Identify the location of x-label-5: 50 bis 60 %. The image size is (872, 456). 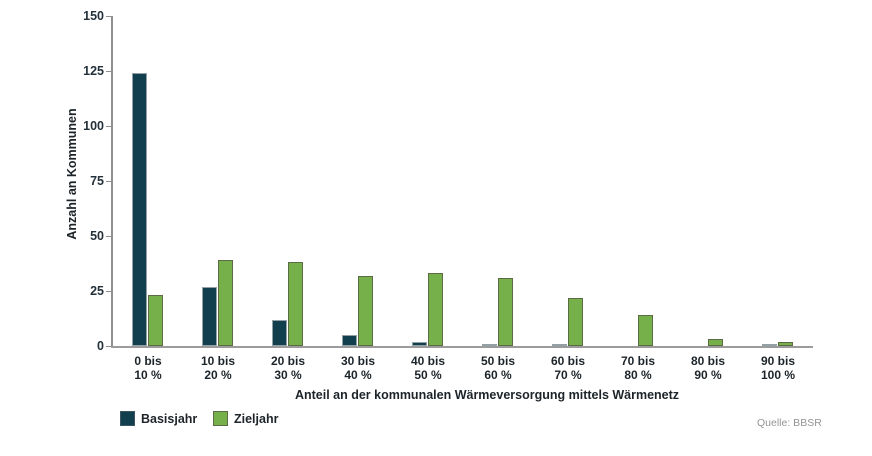
(498, 368).